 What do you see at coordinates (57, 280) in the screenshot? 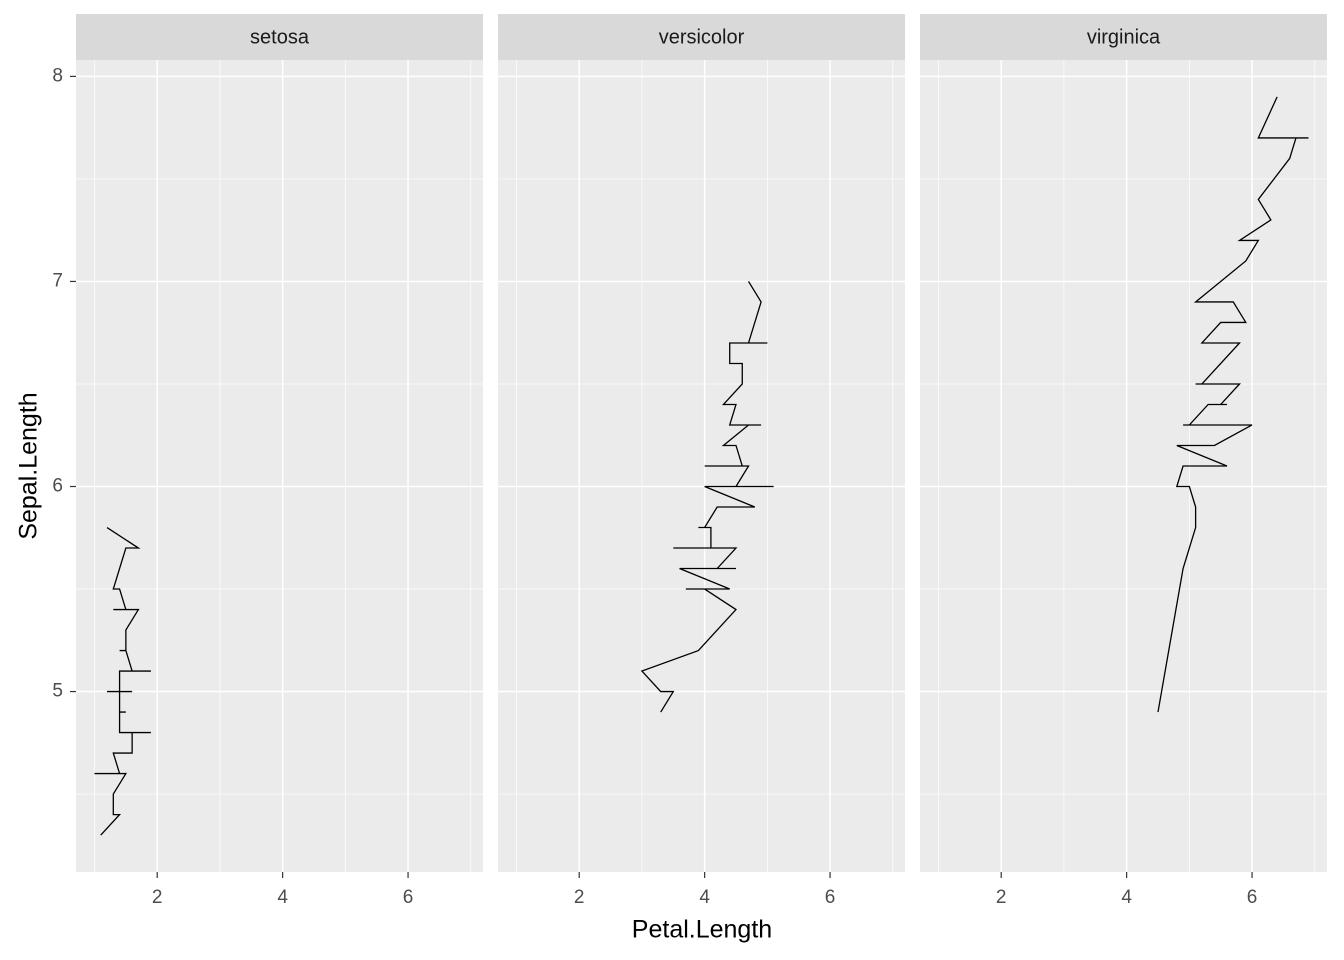
I see `y-tick-label: 7` at bounding box center [57, 280].